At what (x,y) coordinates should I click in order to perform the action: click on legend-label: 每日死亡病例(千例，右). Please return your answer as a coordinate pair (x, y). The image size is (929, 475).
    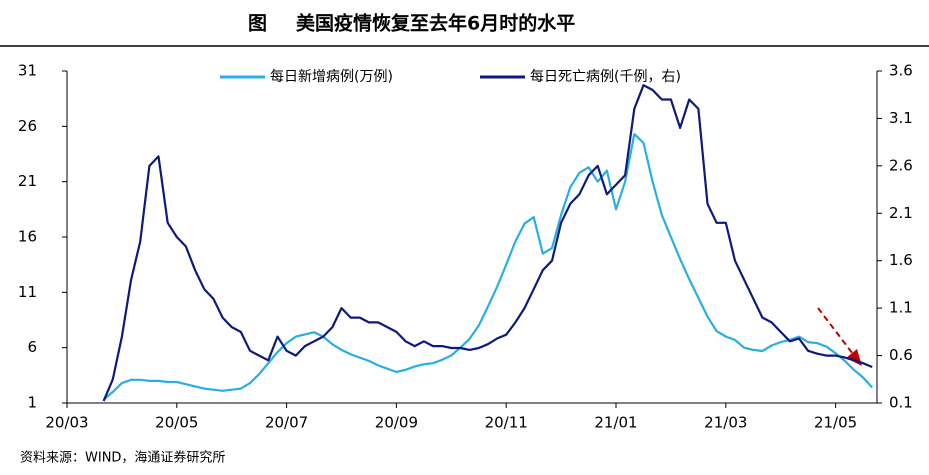
    Looking at the image, I should click on (605, 77).